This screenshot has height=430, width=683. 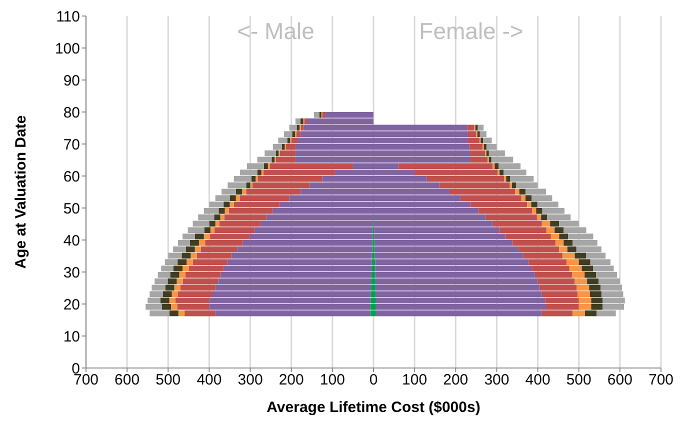 I want to click on x-tick-label: 700, so click(x=661, y=380).